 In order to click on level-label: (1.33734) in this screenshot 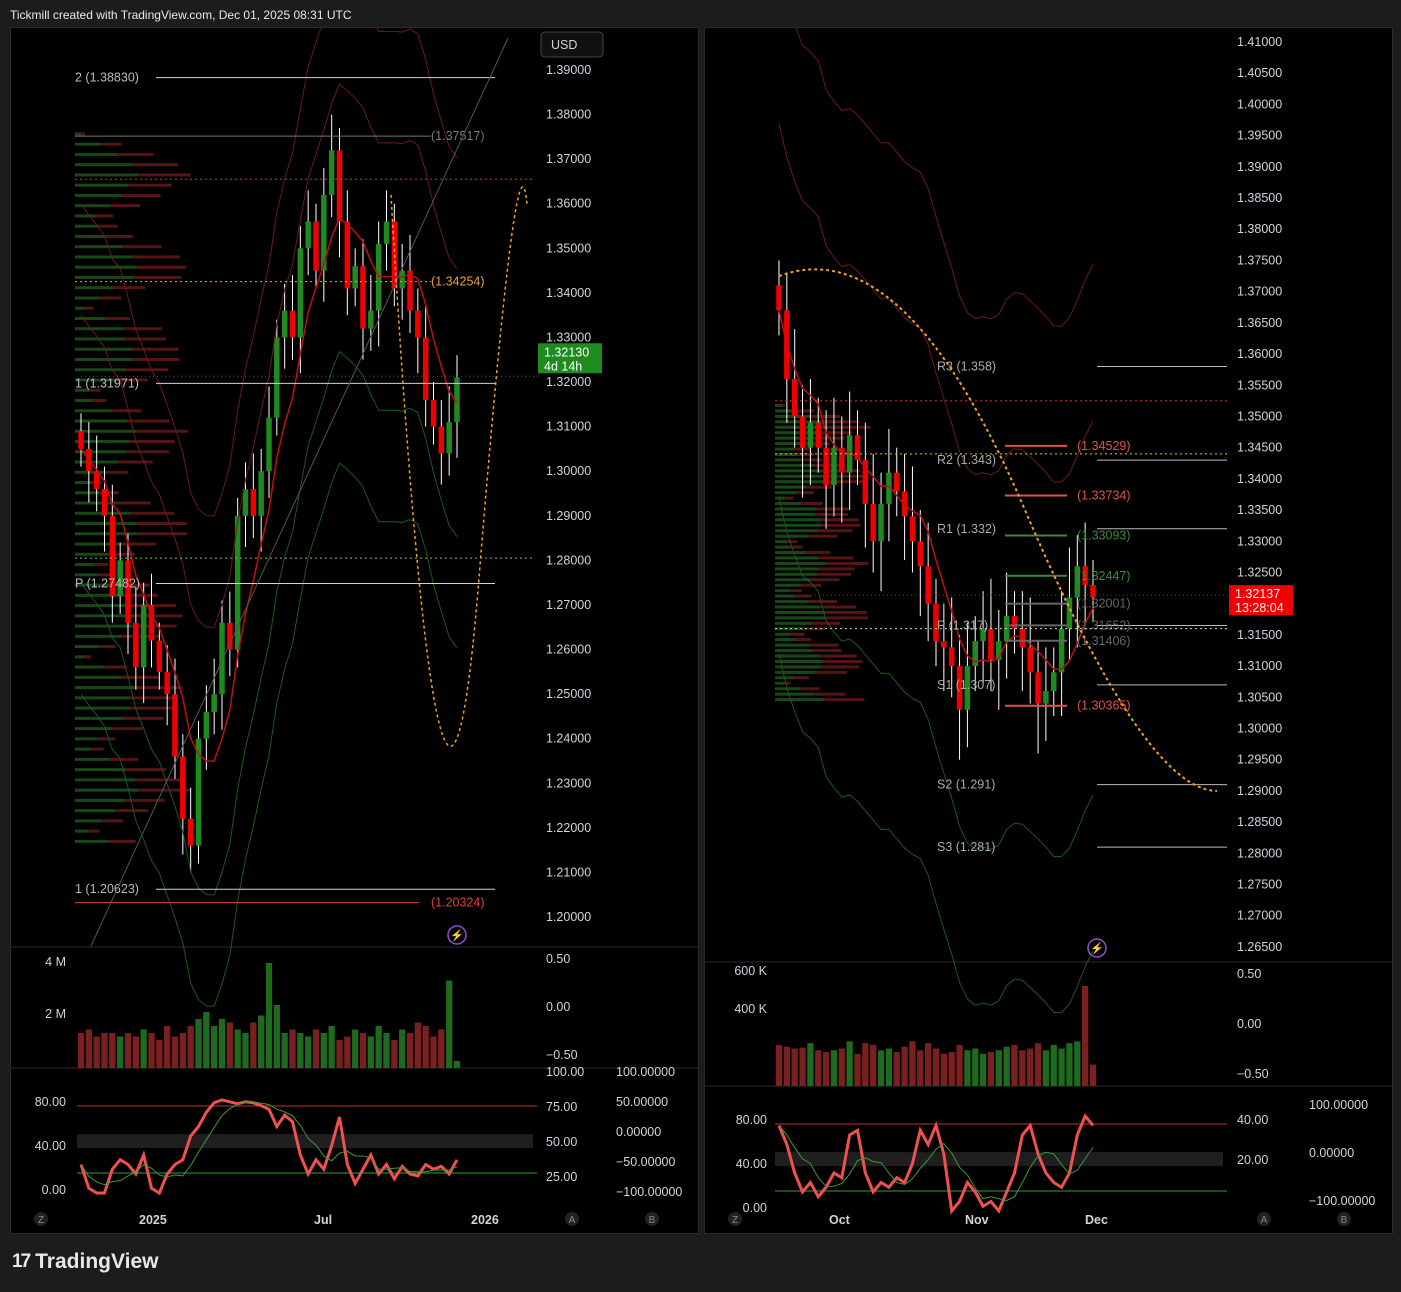, I will do `click(1104, 495)`.